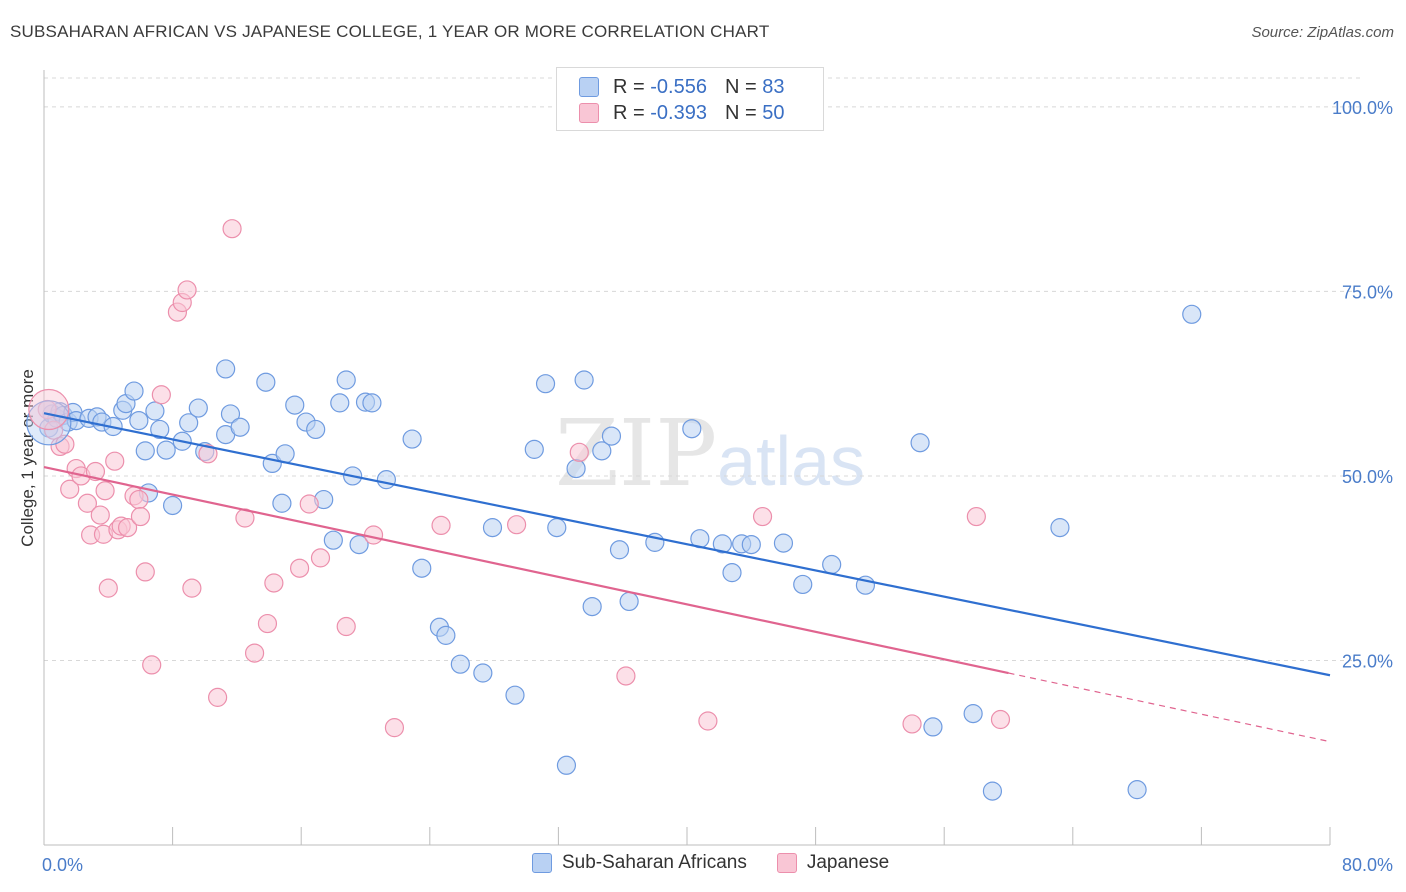 The width and height of the screenshot is (1406, 892). I want to click on legend-item-subsaharan: Sub-Saharan Africans, so click(639, 863).